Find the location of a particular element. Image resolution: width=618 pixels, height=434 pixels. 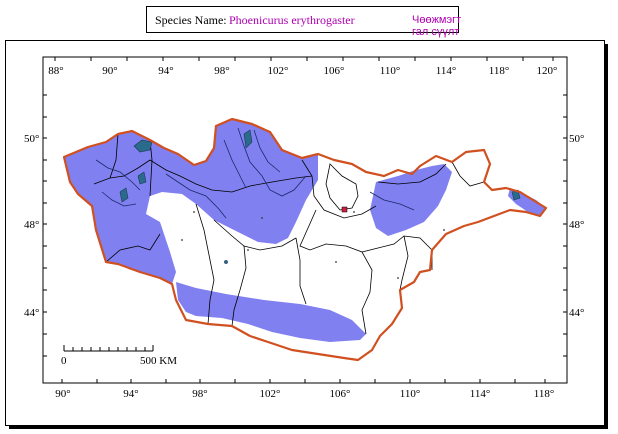

bottom-lon-label: 102° is located at coordinates (270, 394).